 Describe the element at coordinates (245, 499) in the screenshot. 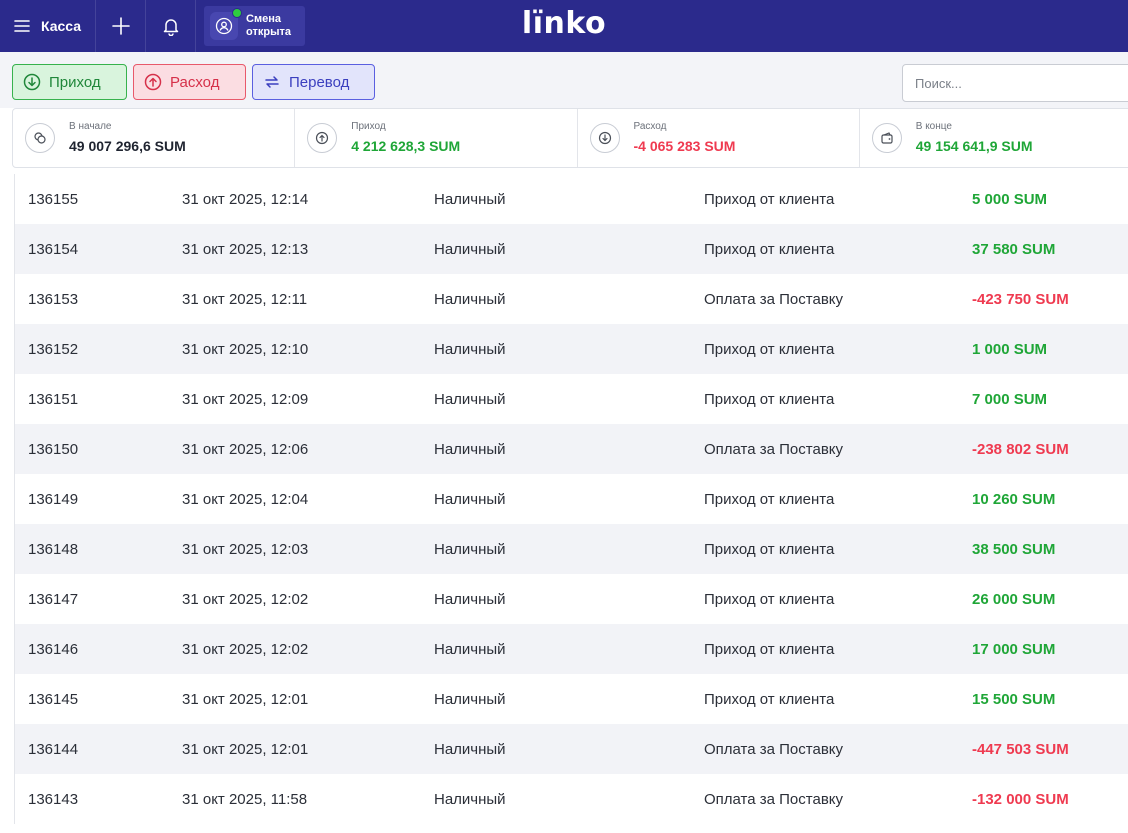

I see `cell-date: 31 окт 2025, 12:04` at that location.